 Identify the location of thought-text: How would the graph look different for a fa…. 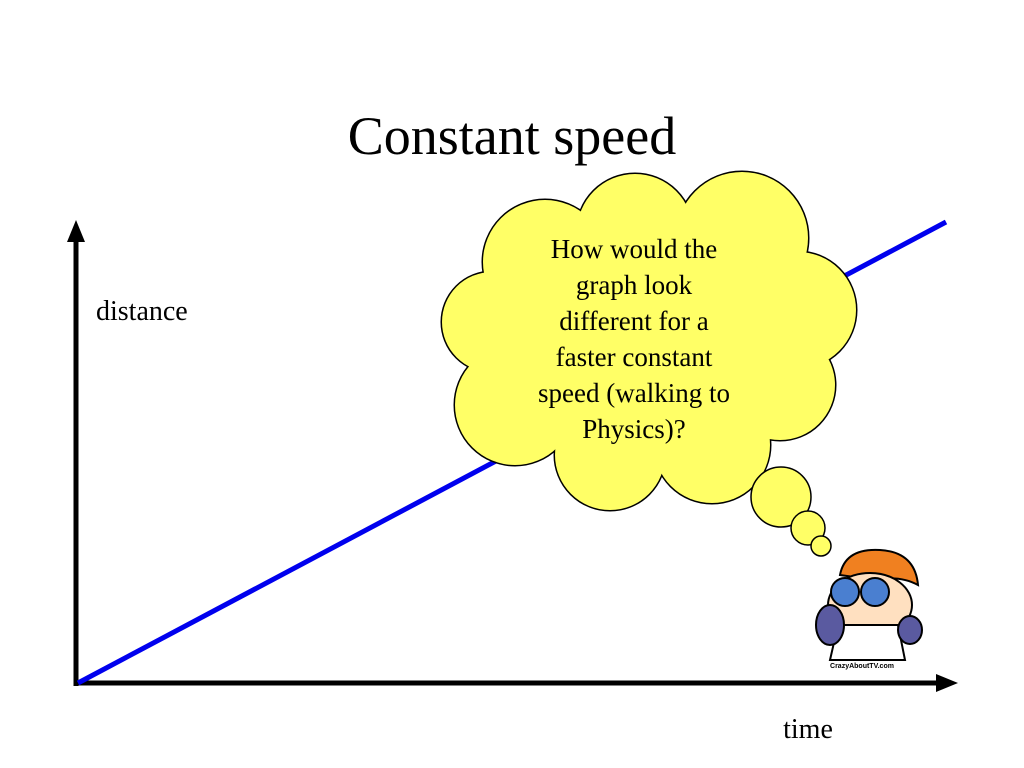
(634, 339).